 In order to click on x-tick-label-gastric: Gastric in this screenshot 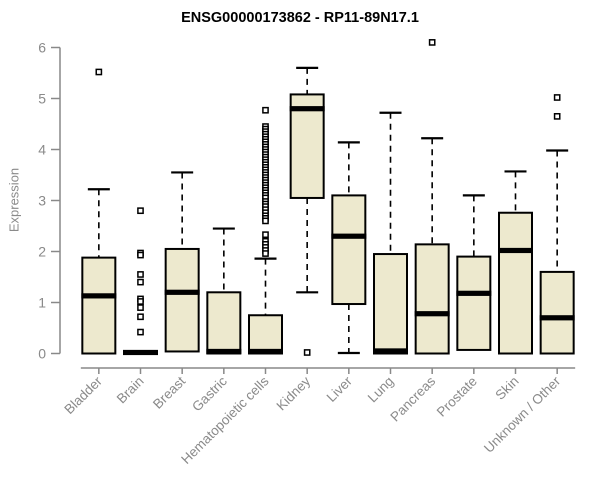, I will do `click(209, 393)`.